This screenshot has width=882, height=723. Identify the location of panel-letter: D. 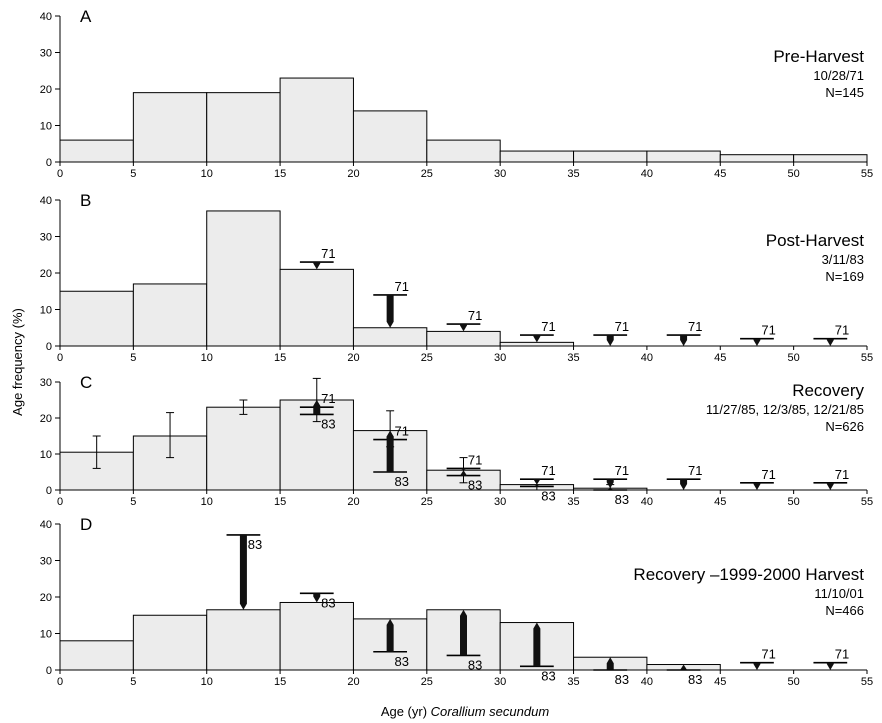
(86, 524).